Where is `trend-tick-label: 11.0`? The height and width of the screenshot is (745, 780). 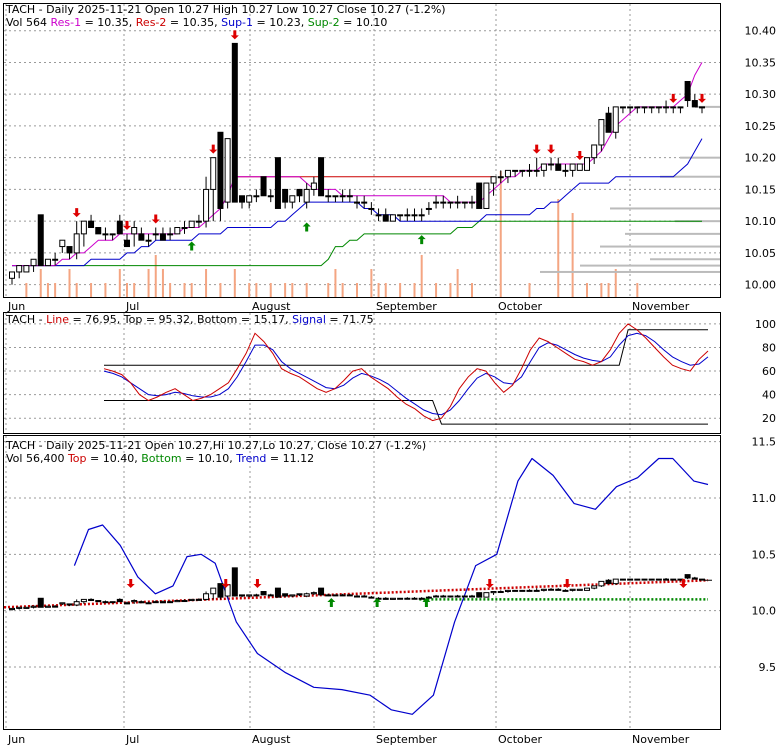
trend-tick-label: 11.0 is located at coordinates (764, 498).